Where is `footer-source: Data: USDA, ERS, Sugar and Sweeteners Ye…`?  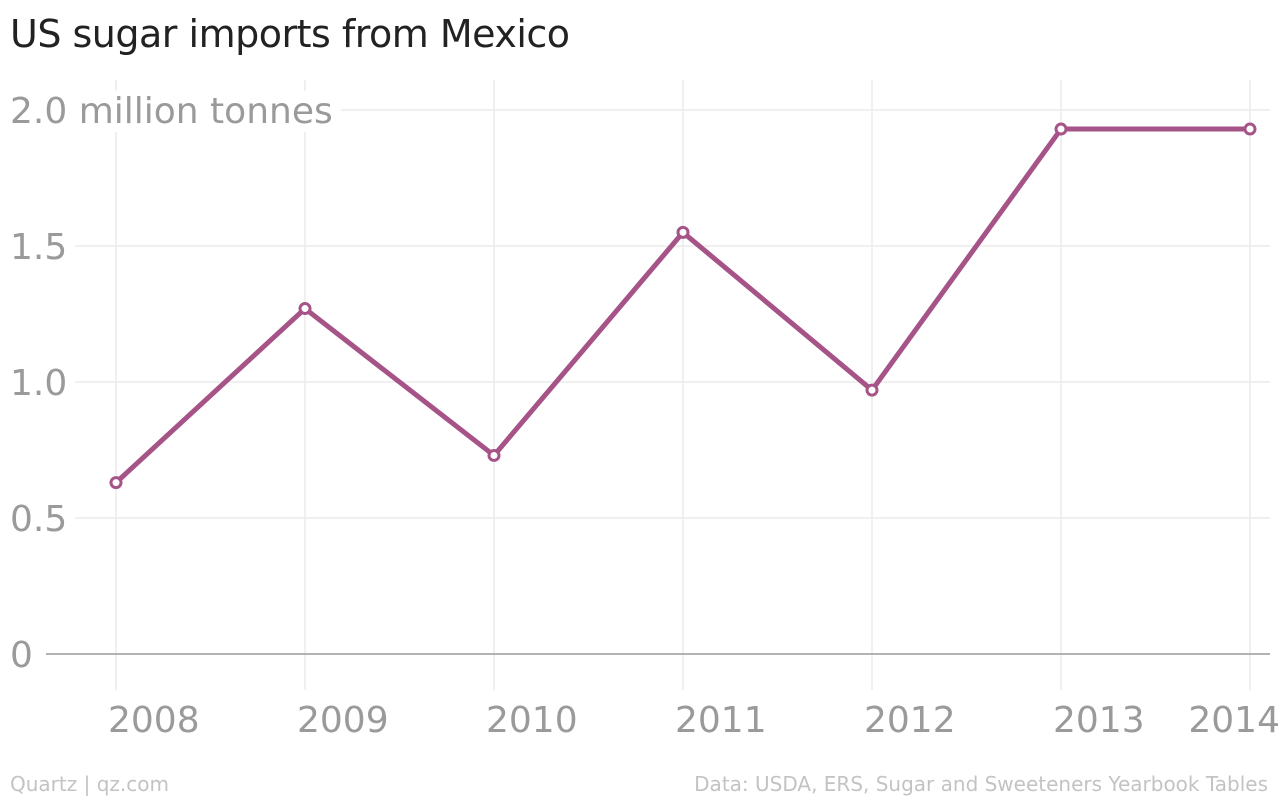 footer-source: Data: USDA, ERS, Sugar and Sweeteners Ye… is located at coordinates (981, 784).